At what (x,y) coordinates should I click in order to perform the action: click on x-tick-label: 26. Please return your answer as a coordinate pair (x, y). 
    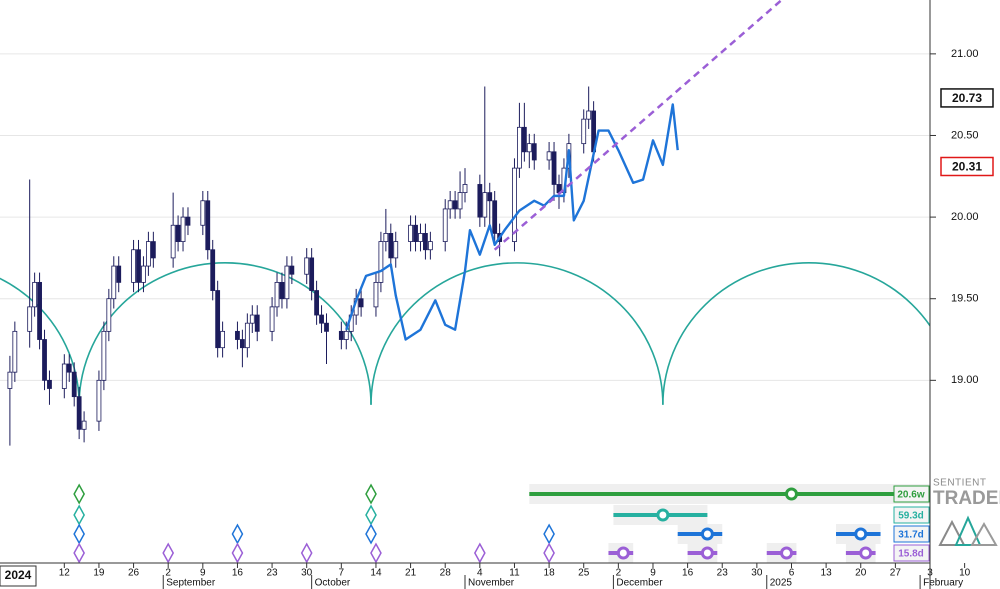
    Looking at the image, I should click on (134, 573).